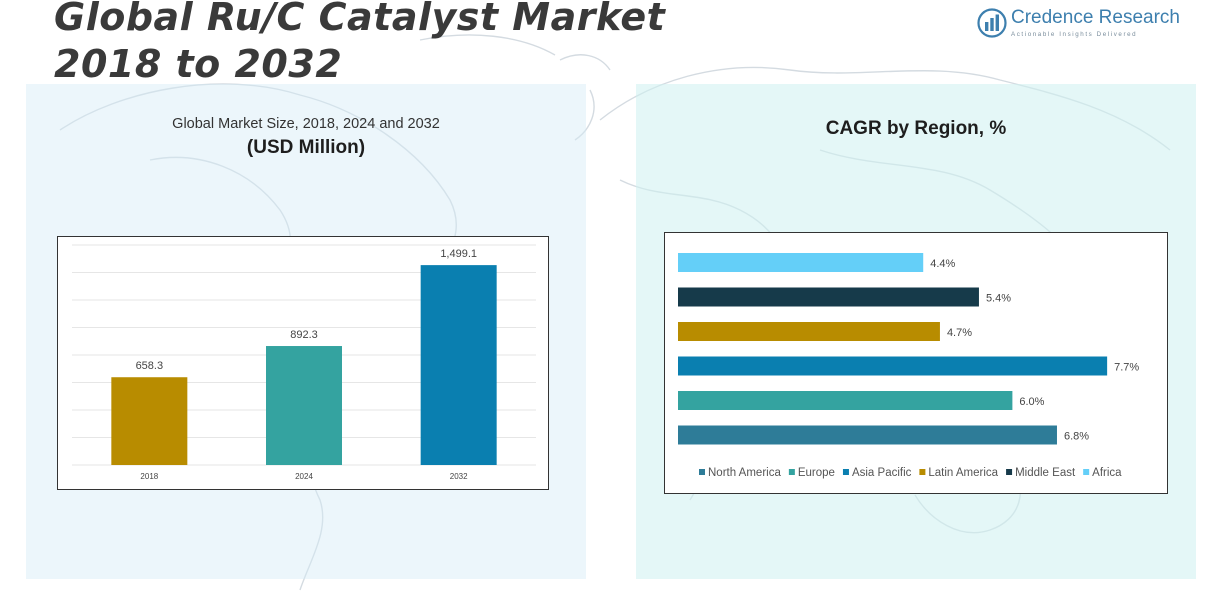 The width and height of the screenshot is (1222, 597). Describe the element at coordinates (828, 297) in the screenshot. I see `bar-middle-east` at that location.